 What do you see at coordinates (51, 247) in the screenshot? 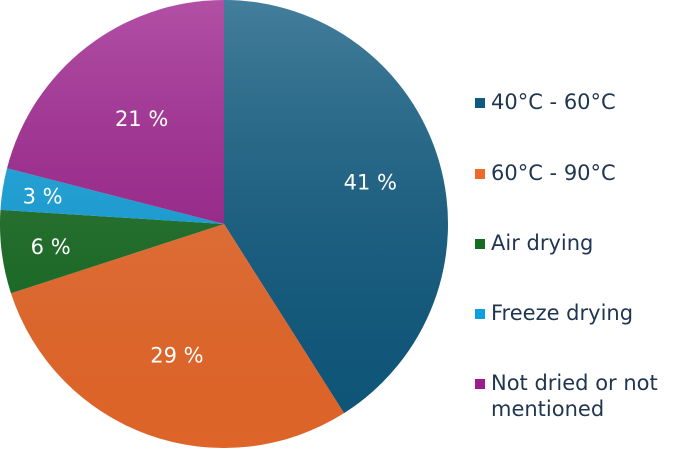
I see `slice-label: 6 %` at bounding box center [51, 247].